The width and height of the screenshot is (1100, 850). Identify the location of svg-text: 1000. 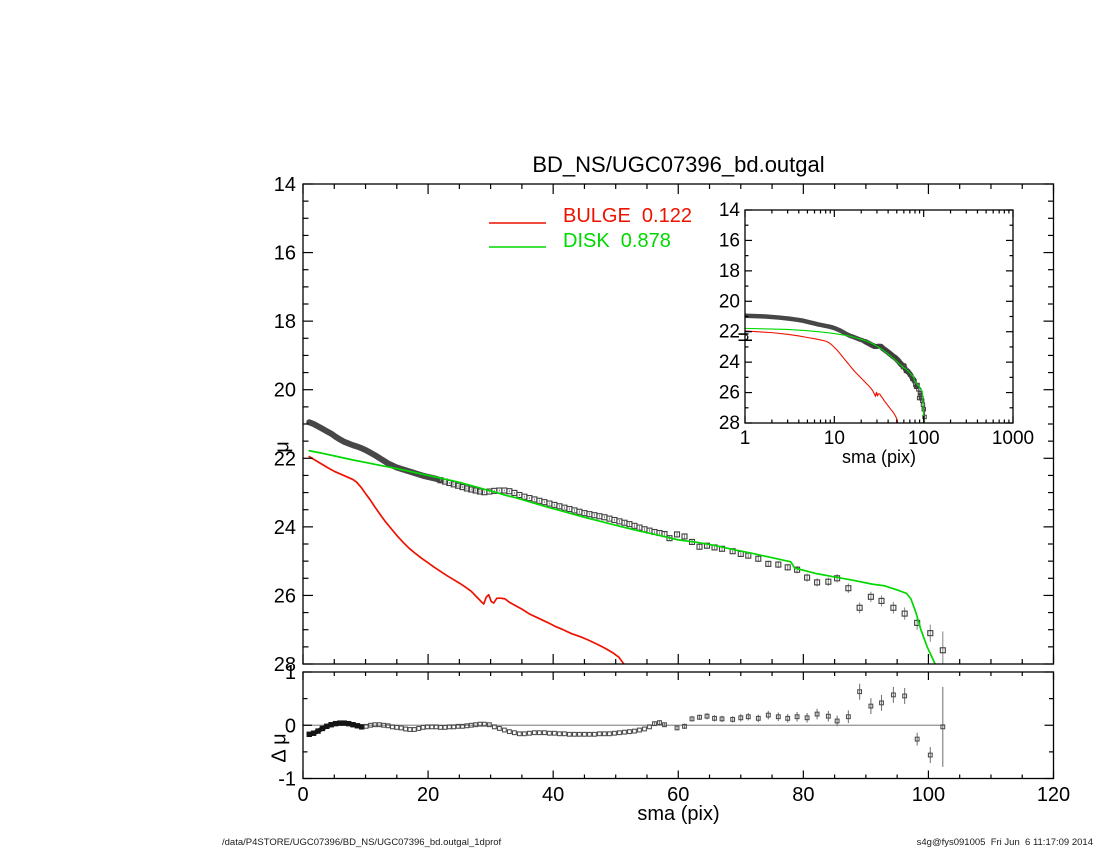
(1013, 438).